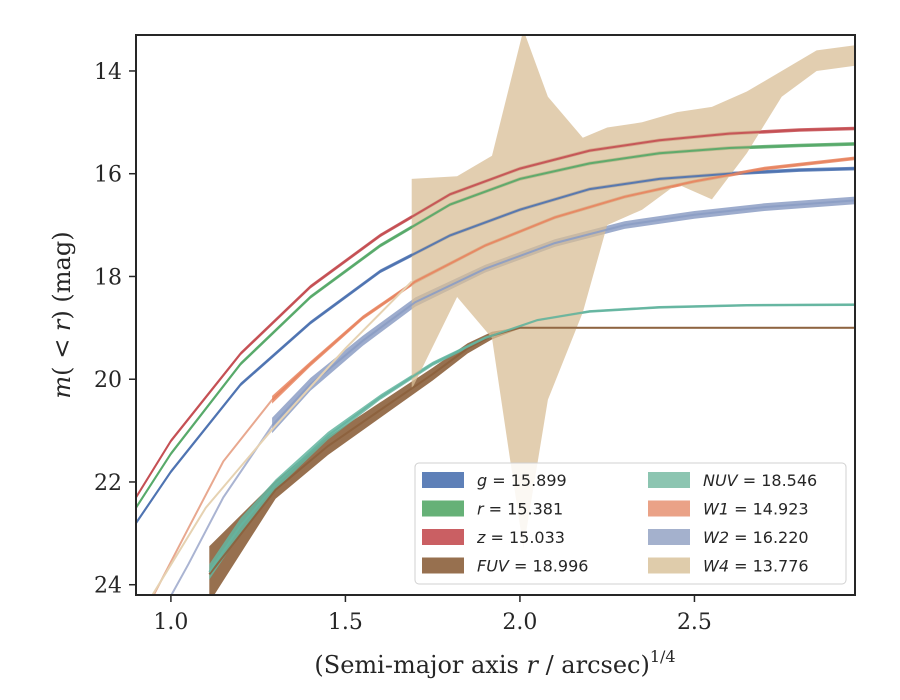 The width and height of the screenshot is (900, 700). What do you see at coordinates (345, 622) in the screenshot?
I see `x-tick-label: 1.5` at bounding box center [345, 622].